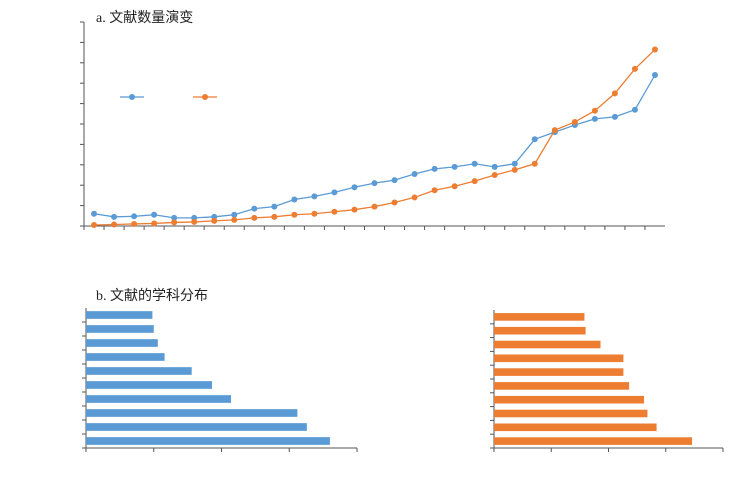  What do you see at coordinates (152, 296) in the screenshot?
I see `panel-b-title: b. 文献的学科分布` at bounding box center [152, 296].